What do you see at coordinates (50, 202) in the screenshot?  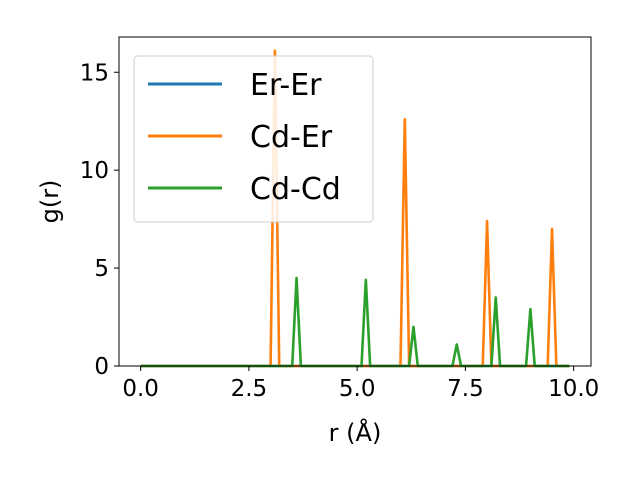 I see `y-axis-label: g(r)` at bounding box center [50, 202].